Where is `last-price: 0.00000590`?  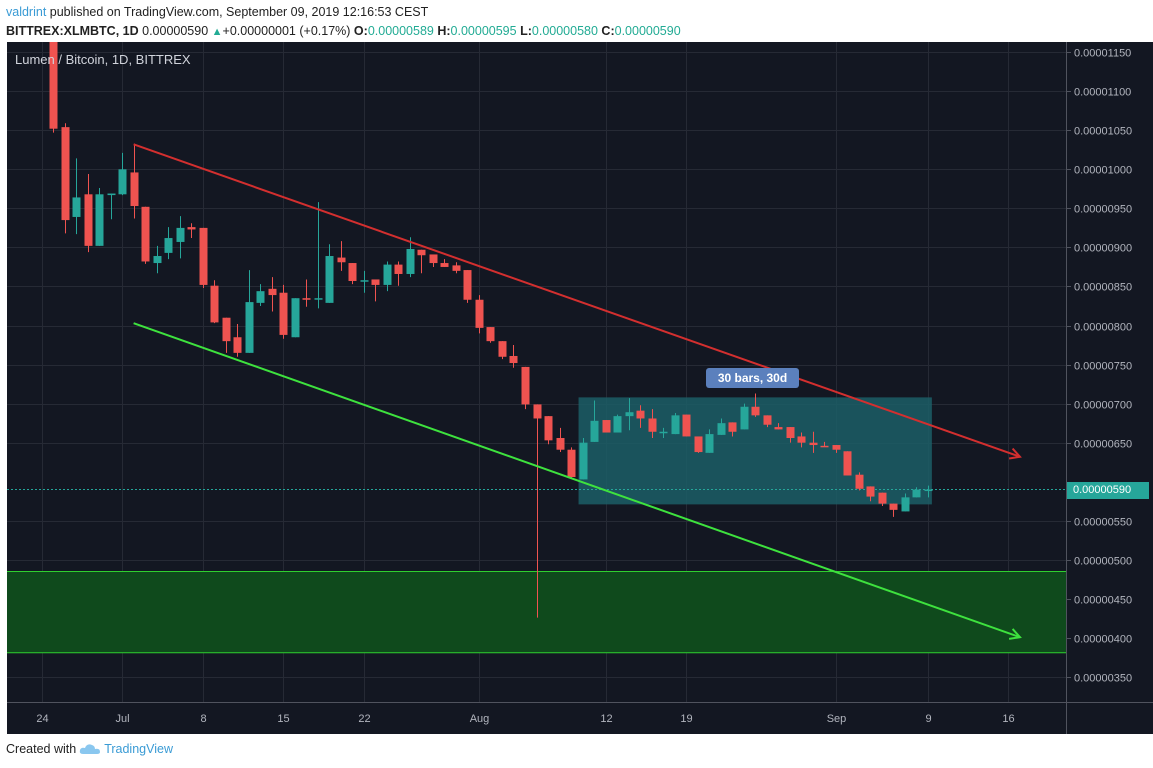 last-price: 0.00000590 is located at coordinates (175, 31).